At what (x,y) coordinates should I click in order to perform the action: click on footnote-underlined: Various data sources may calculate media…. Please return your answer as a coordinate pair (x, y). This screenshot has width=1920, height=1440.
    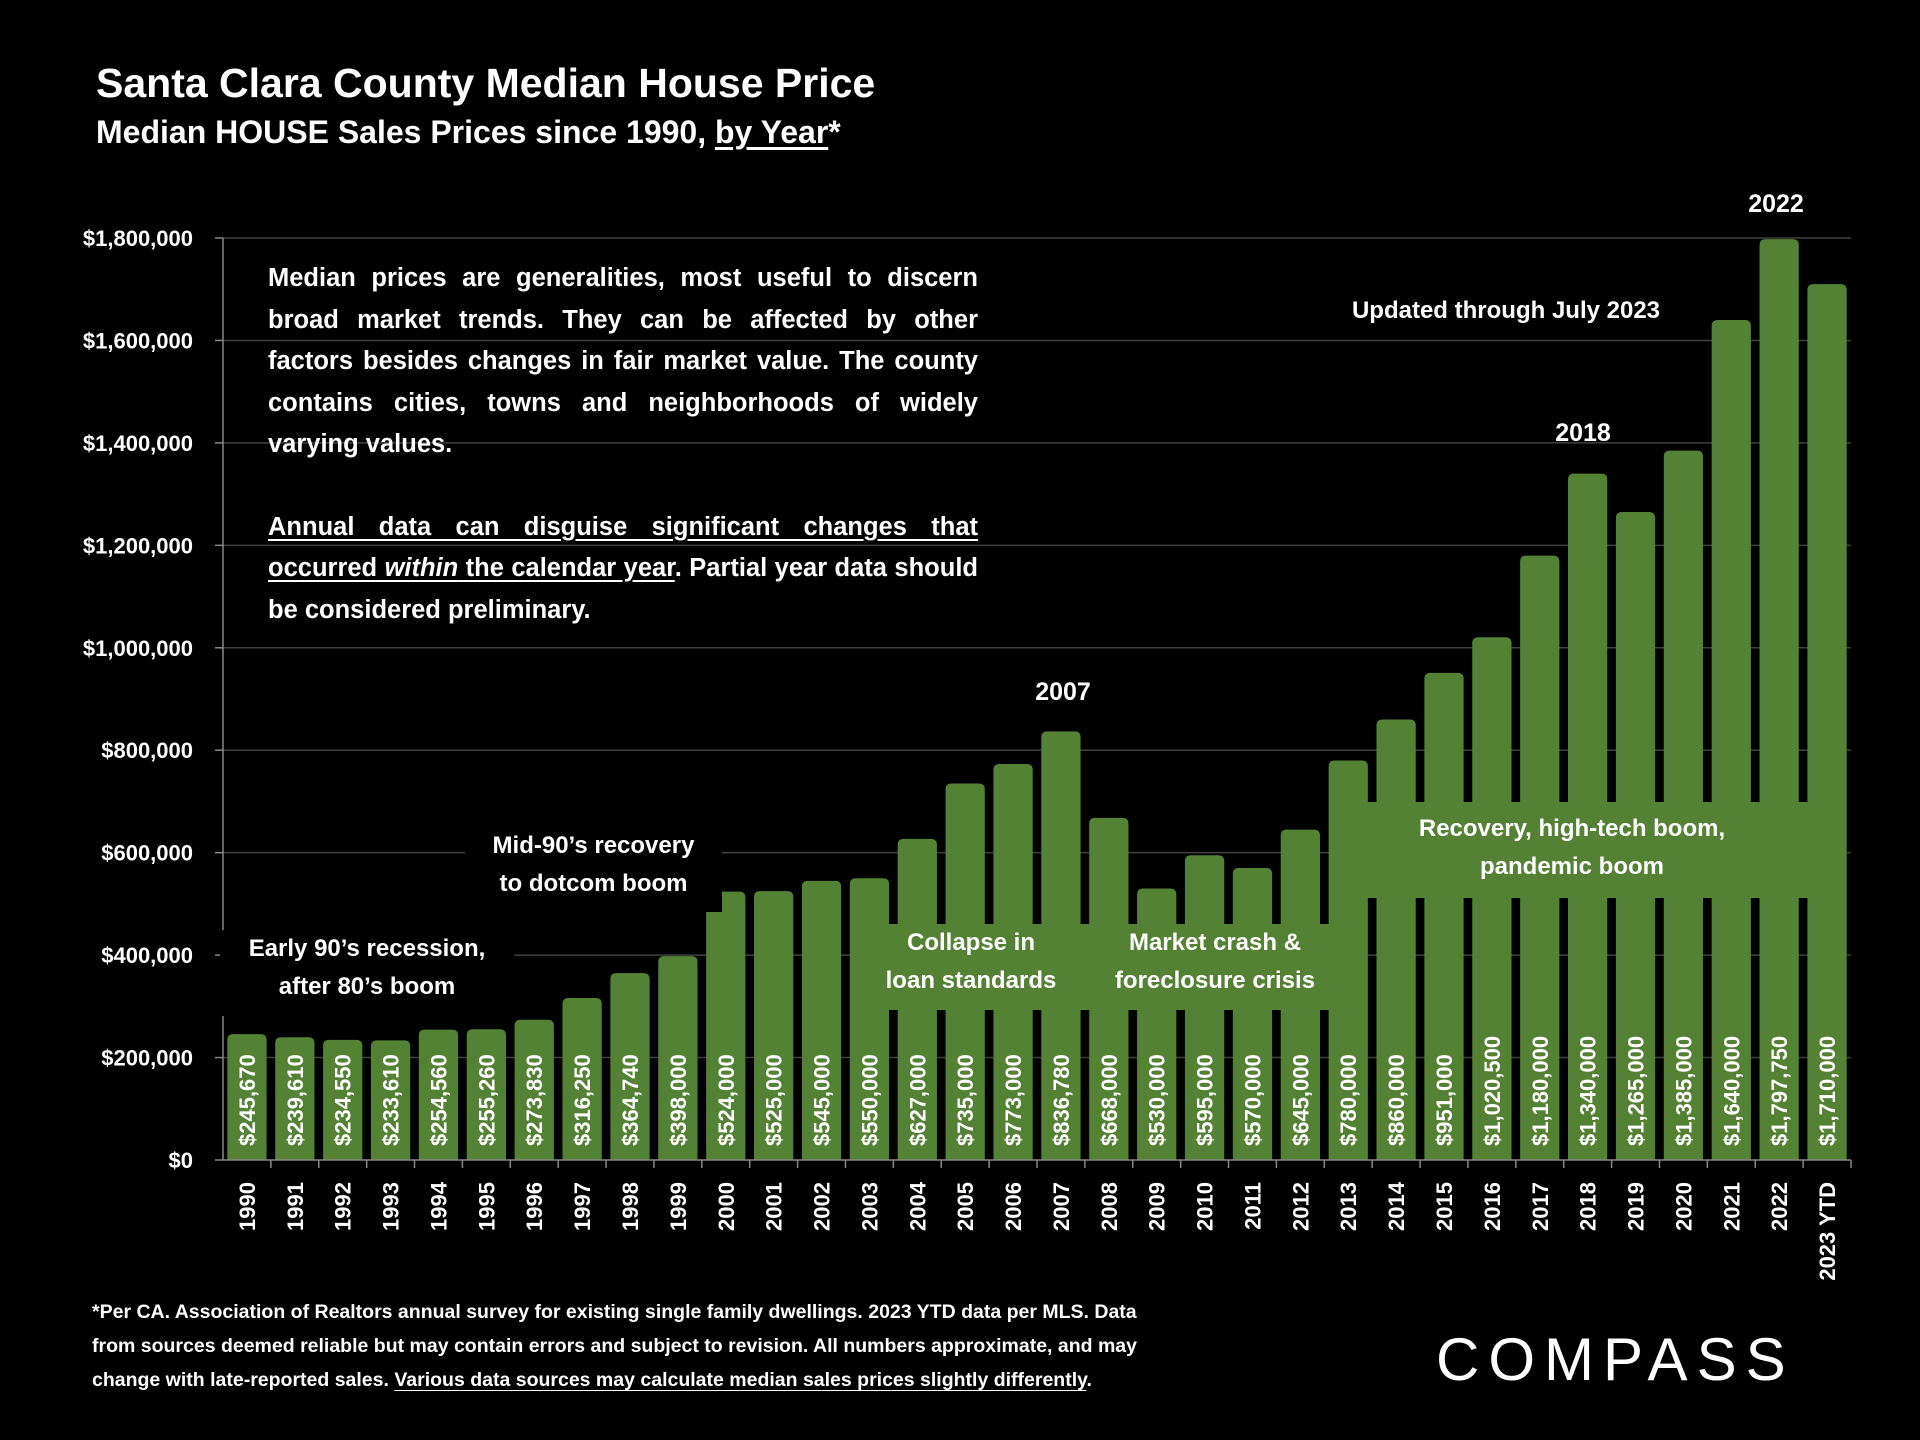
    Looking at the image, I should click on (740, 1380).